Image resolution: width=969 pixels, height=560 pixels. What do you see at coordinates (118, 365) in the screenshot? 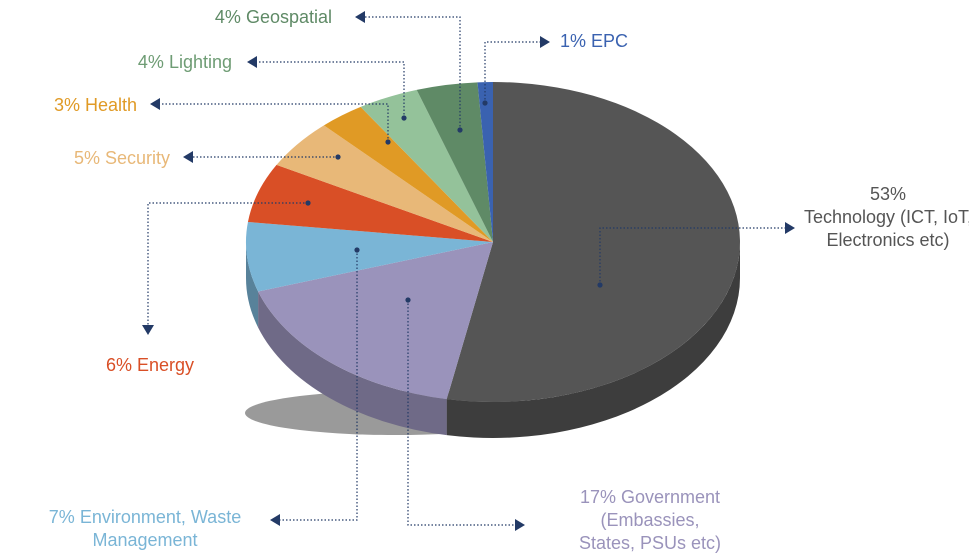
I see `value-label: 6%` at bounding box center [118, 365].